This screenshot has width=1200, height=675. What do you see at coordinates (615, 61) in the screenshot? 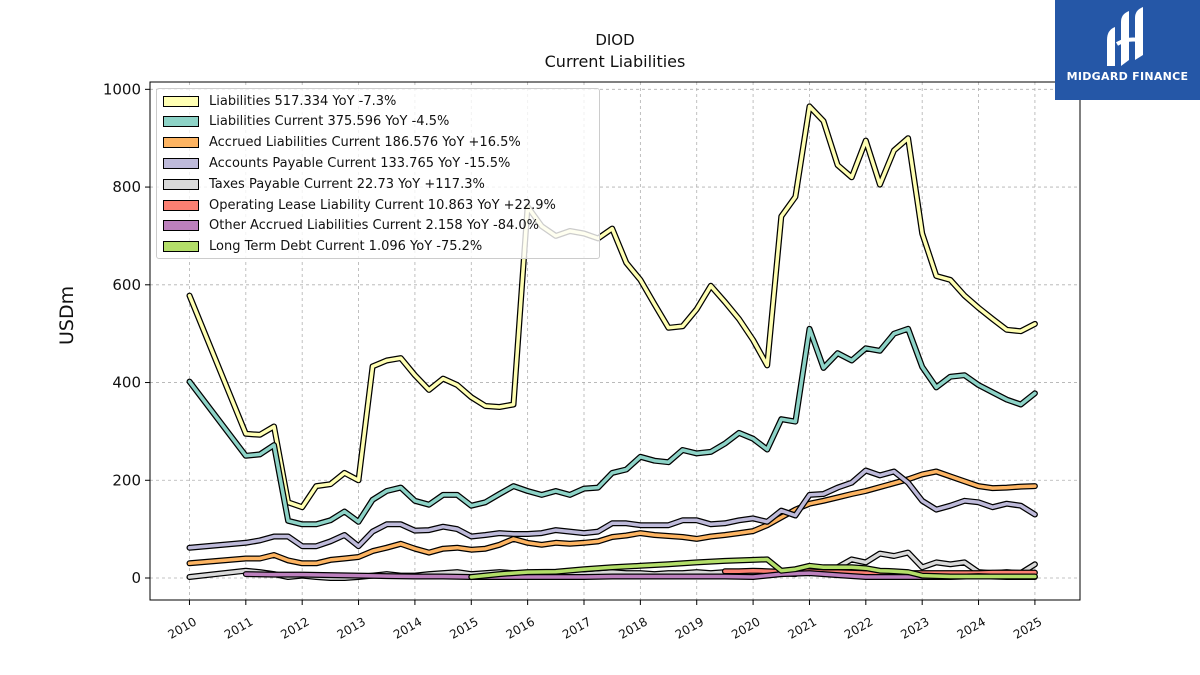
I see `chart-subtitle: Current Liabilities` at bounding box center [615, 61].